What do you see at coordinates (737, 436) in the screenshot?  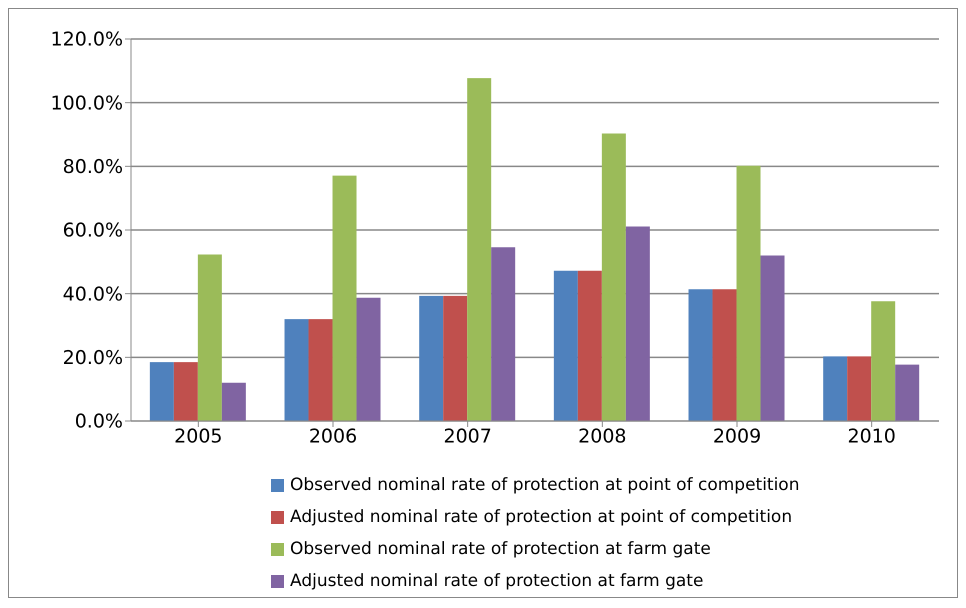 I see `x-tick-label: 2009` at bounding box center [737, 436].